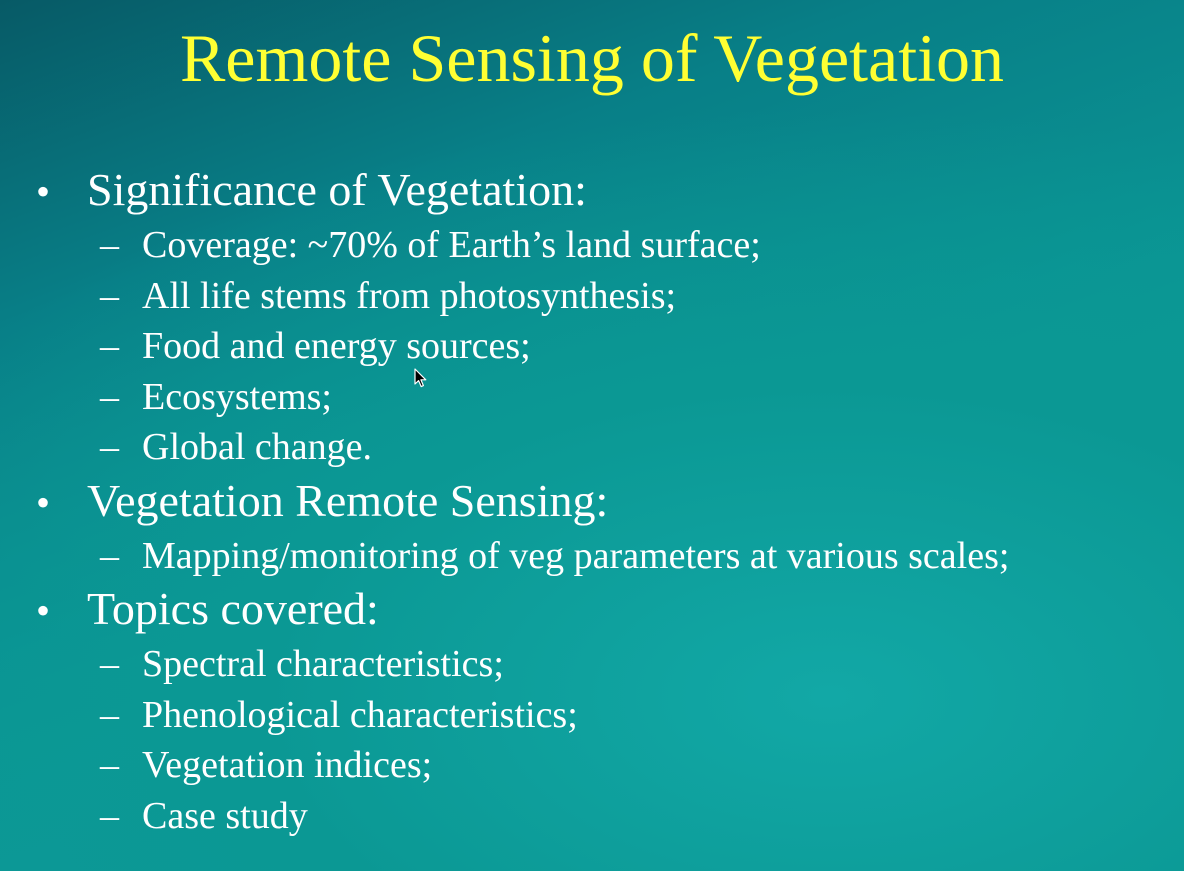 Image resolution: width=1184 pixels, height=871 pixels. Describe the element at coordinates (287, 765) in the screenshot. I see `sub-item-text: Vegetation indices;` at that location.